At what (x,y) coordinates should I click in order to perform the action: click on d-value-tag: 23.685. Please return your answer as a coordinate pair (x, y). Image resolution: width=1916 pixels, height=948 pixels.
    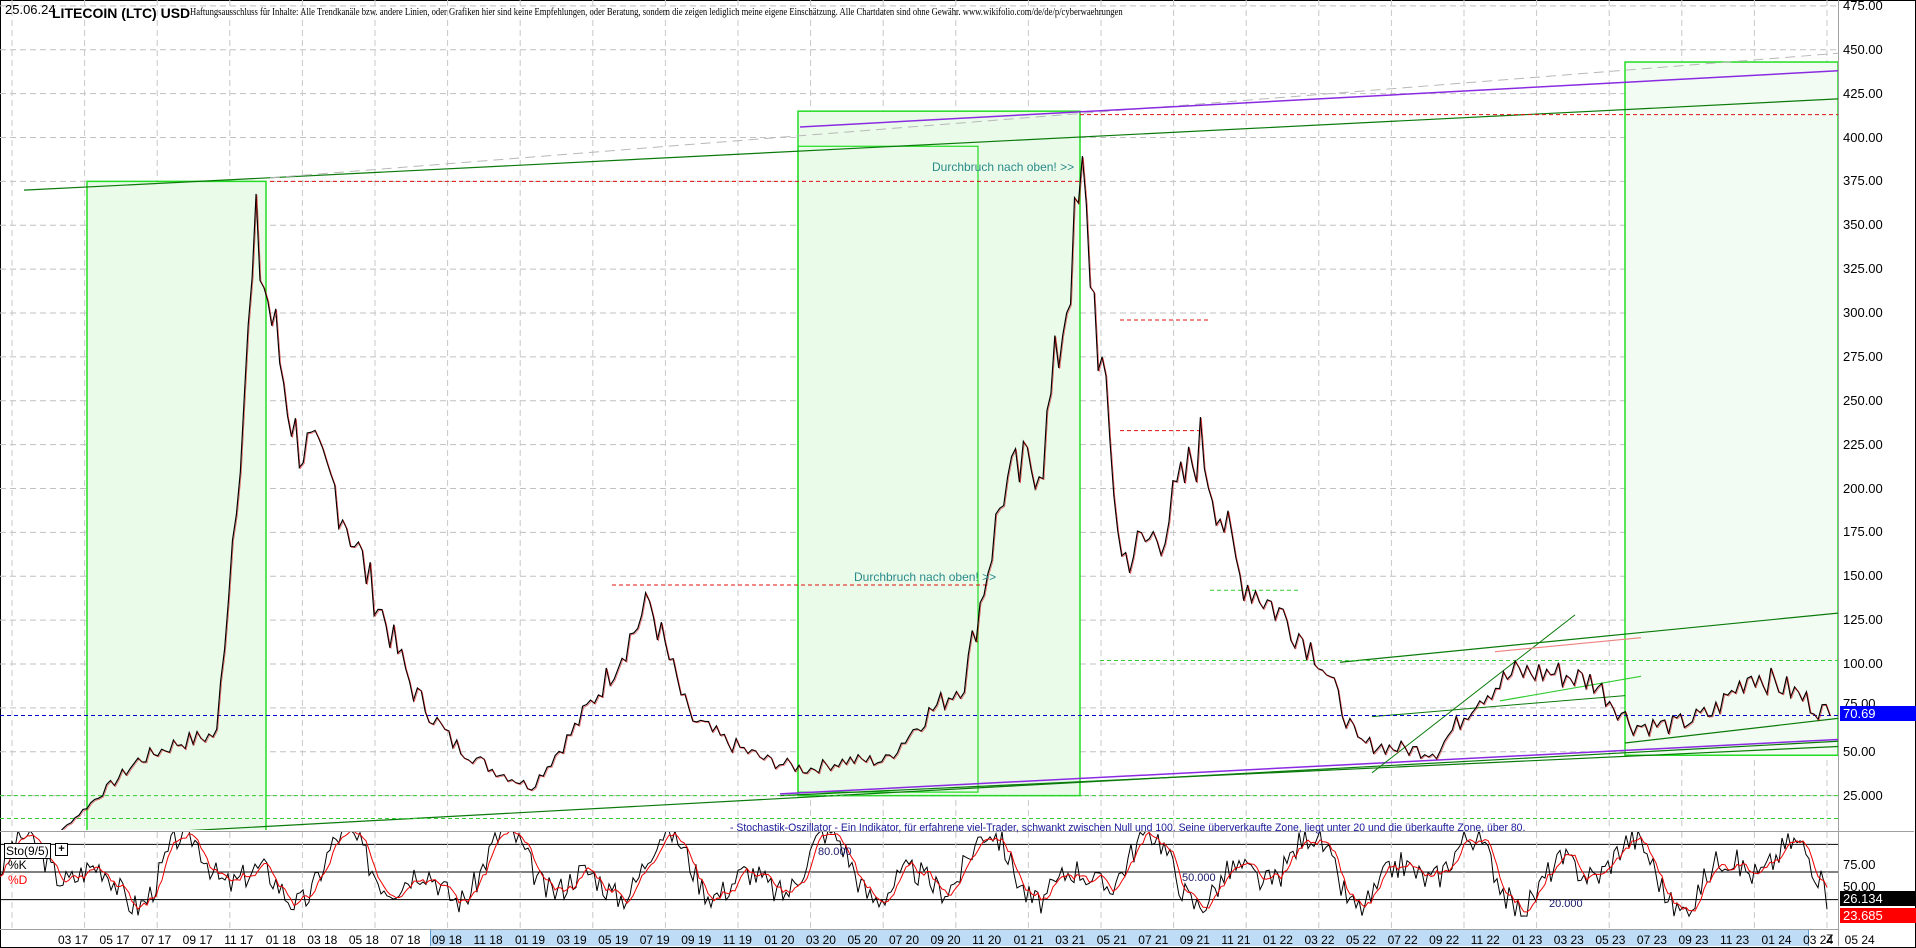
    Looking at the image, I should click on (1878, 915).